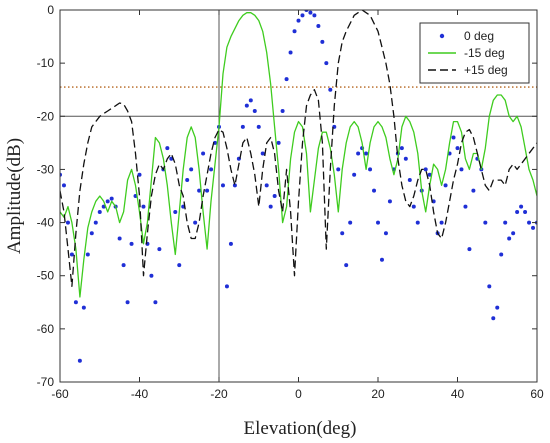 Image resolution: width=550 pixels, height=443 pixels. What do you see at coordinates (60, 394) in the screenshot?
I see `x-tick-label: -60` at bounding box center [60, 394].